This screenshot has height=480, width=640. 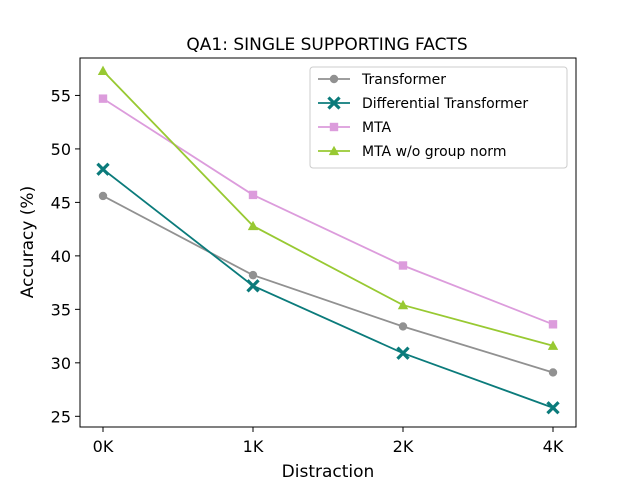 What do you see at coordinates (328, 471) in the screenshot?
I see `x-axis-title: Distraction` at bounding box center [328, 471].